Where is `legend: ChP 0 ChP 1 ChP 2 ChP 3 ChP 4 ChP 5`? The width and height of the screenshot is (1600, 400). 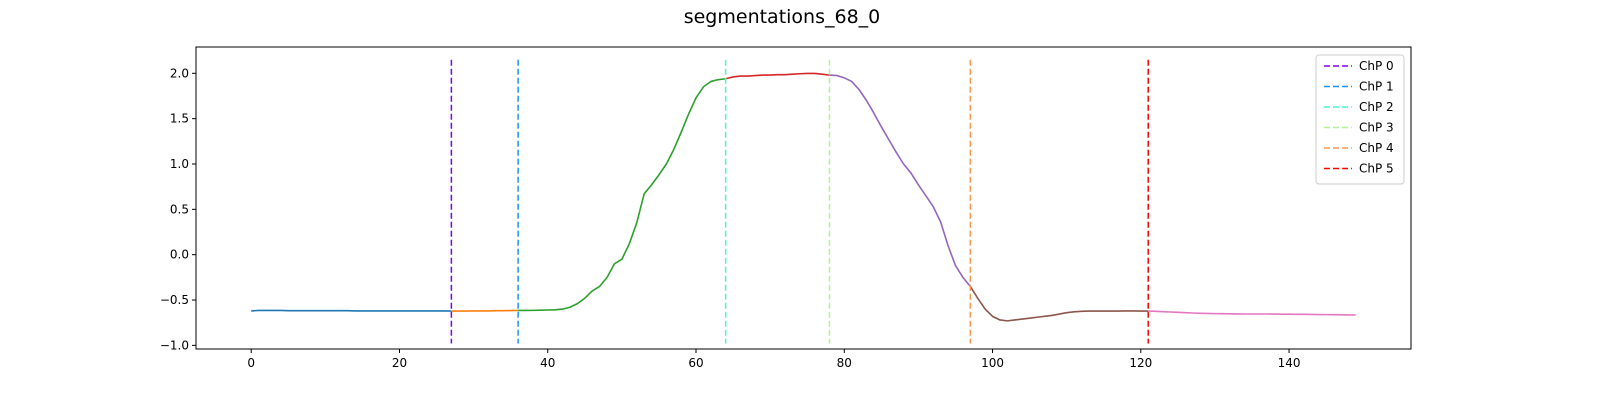 legend: ChP 0 ChP 1 ChP 2 ChP 3 ChP 4 ChP 5 is located at coordinates (1360, 119).